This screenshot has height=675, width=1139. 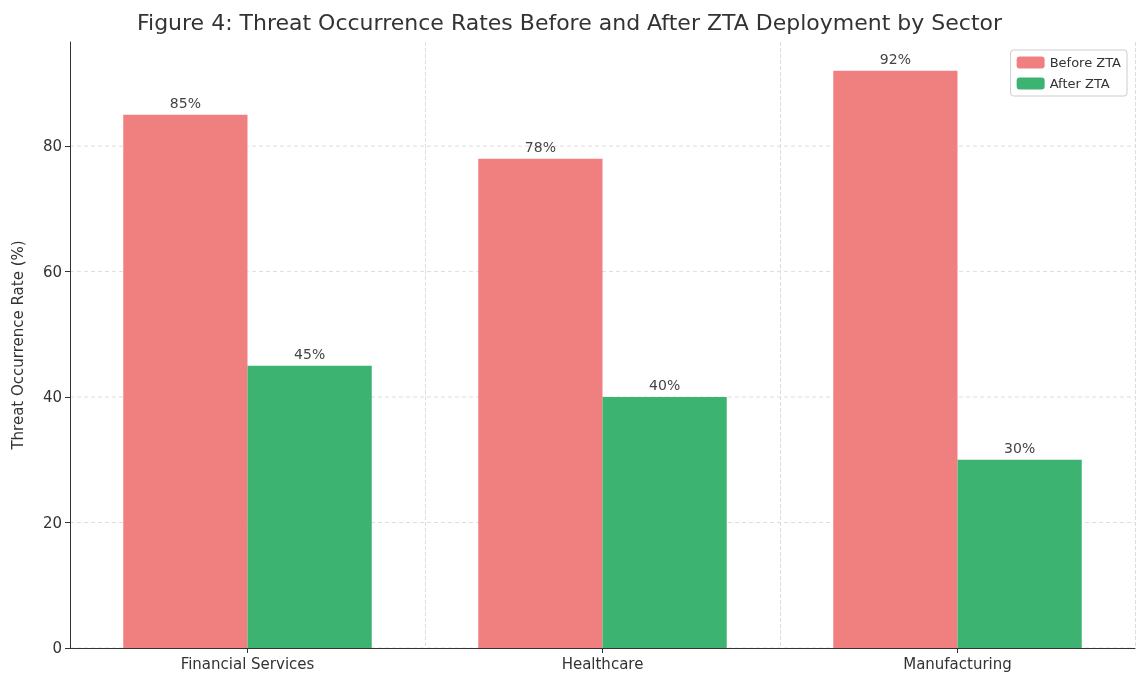 What do you see at coordinates (57, 648) in the screenshot?
I see `y-tick-label: 0` at bounding box center [57, 648].